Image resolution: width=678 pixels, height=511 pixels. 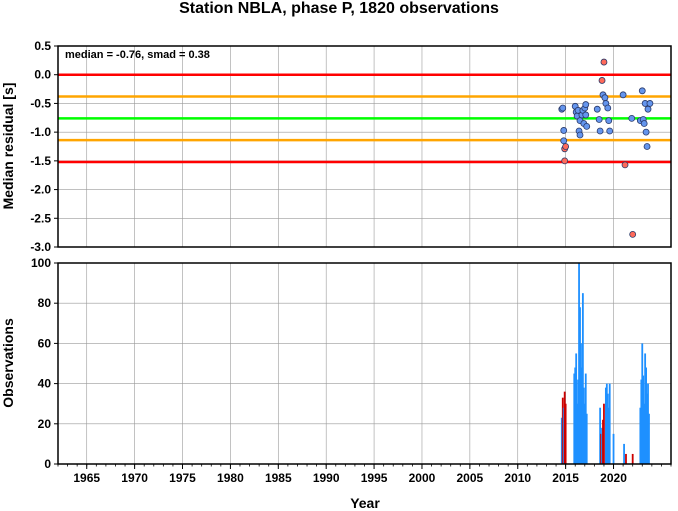 What do you see at coordinates (41, 263) in the screenshot?
I see `observations-y-tick-label: 100` at bounding box center [41, 263].